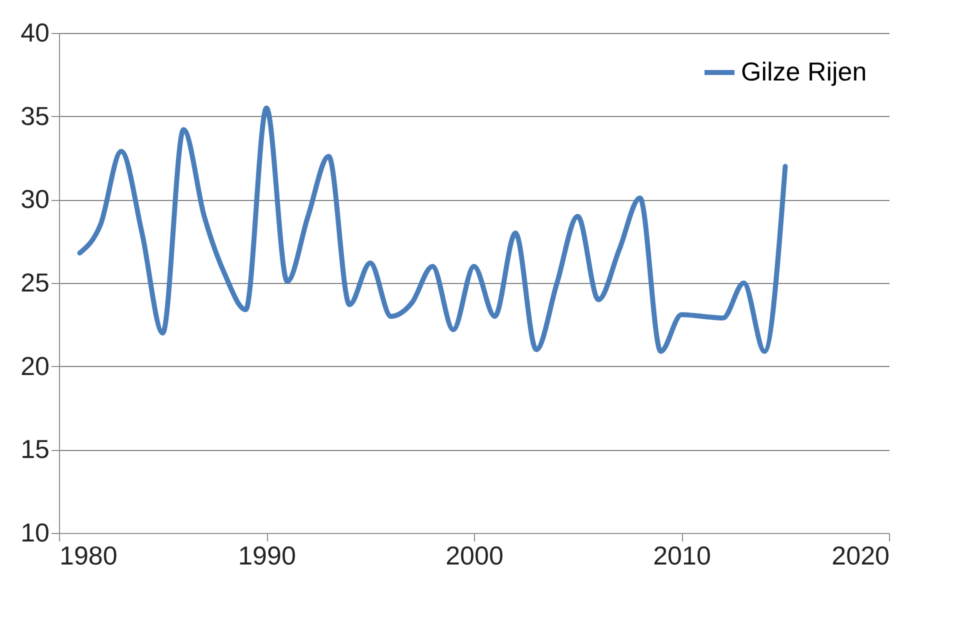  I want to click on x-tick-label: 2000, so click(475, 555).